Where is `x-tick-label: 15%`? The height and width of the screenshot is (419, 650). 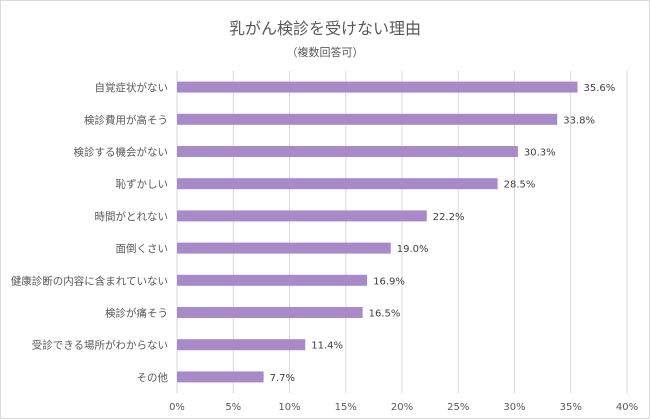
x-tick-label: 15% is located at coordinates (346, 407).